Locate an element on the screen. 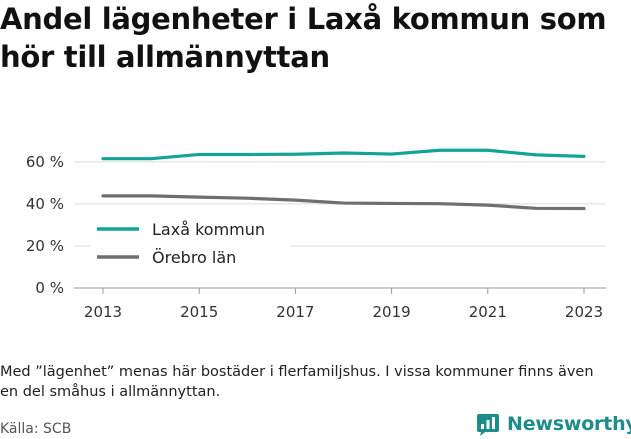 The width and height of the screenshot is (631, 439). x-tick-label: 2021 is located at coordinates (488, 312).